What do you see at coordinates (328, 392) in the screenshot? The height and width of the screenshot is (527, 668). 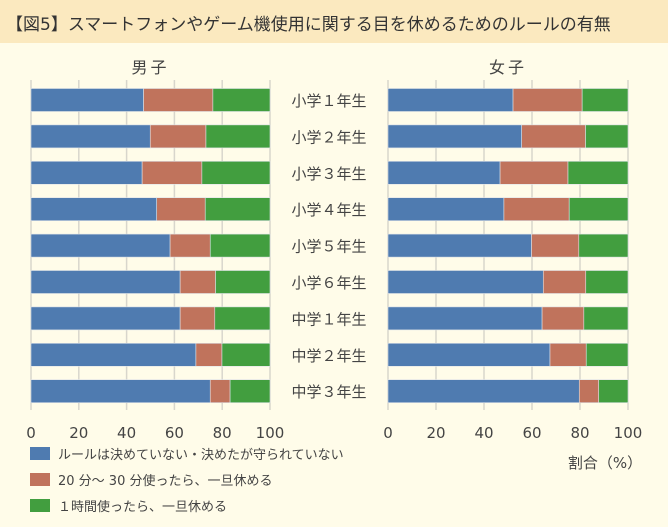 I see `category-label: 中学３年生` at bounding box center [328, 392].